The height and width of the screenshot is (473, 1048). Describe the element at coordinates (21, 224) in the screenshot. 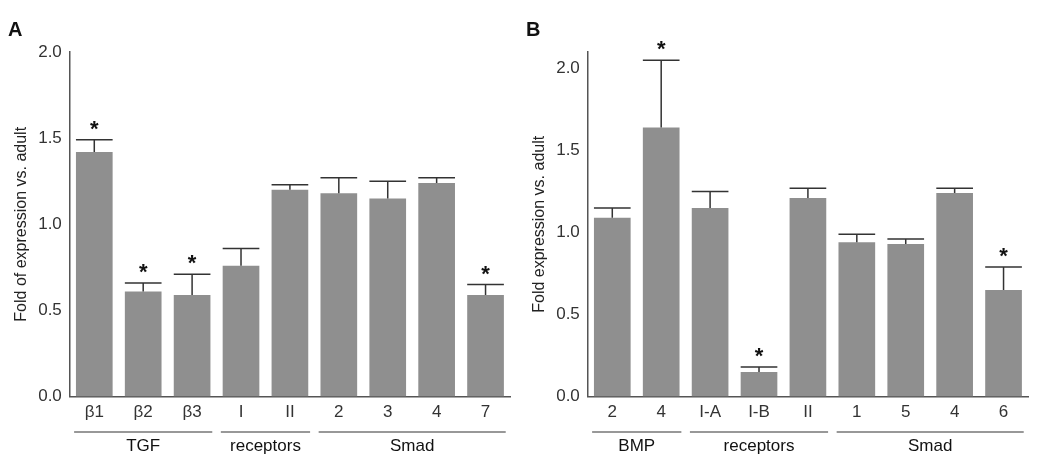

I see `y-axis-title: Fold of expression vs. adult` at that location.